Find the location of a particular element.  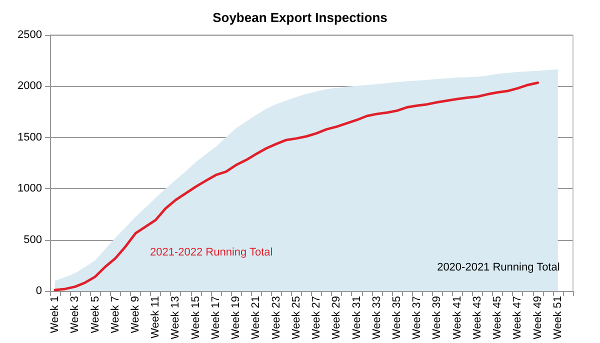

x-tick-label: Week 7 is located at coordinates (115, 315).